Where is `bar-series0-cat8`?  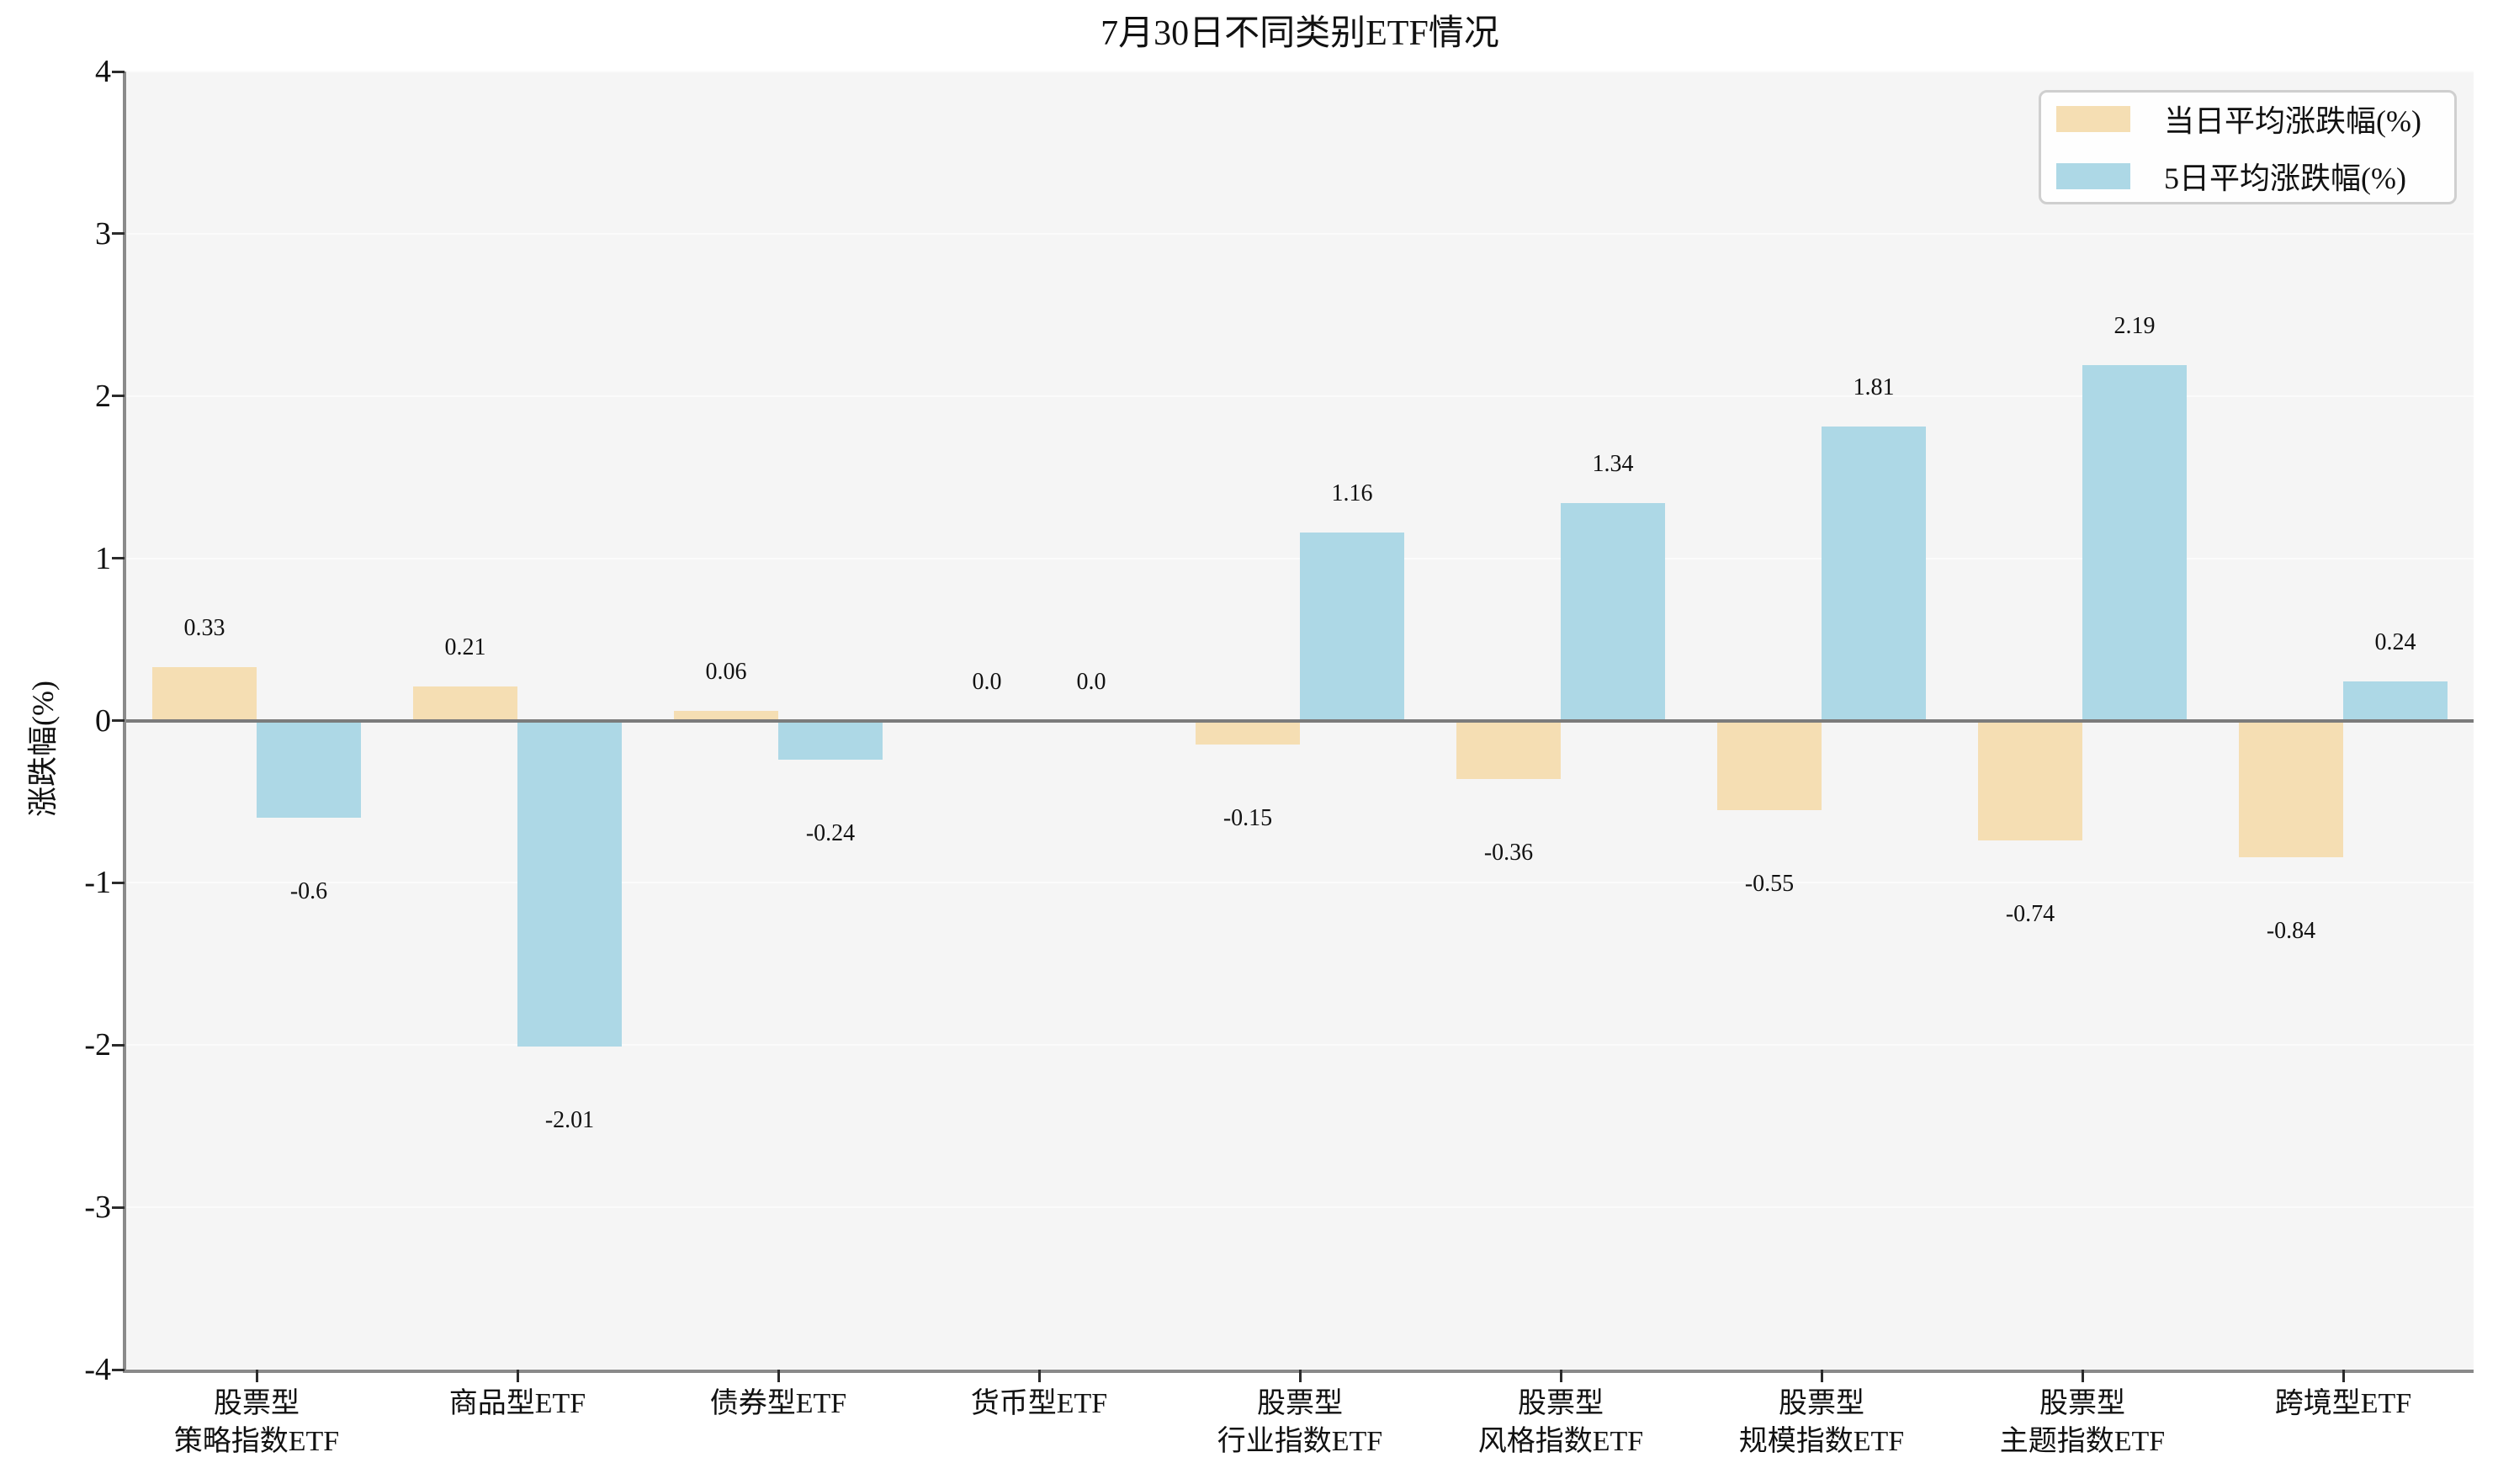
bar-series0-cat8 is located at coordinates (2291, 788).